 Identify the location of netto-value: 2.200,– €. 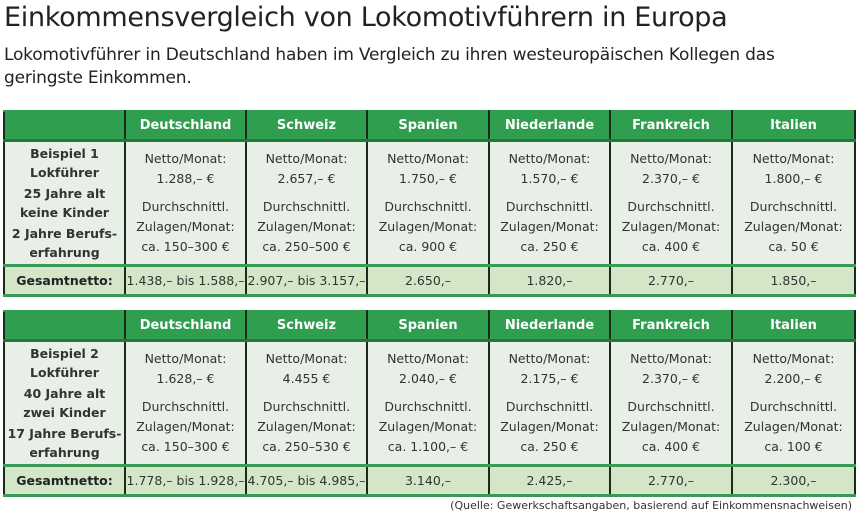
(793, 378).